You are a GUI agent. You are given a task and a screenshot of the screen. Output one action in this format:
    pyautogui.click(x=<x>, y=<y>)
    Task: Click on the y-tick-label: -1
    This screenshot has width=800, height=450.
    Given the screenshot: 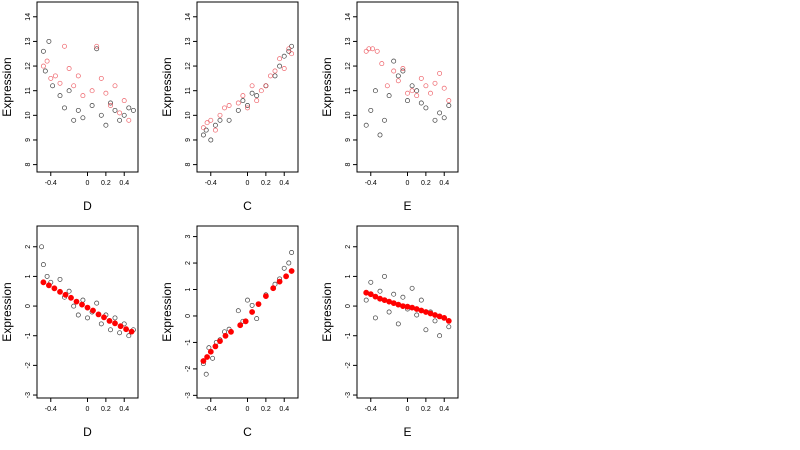 What is the action you would take?
    pyautogui.click(x=348, y=336)
    